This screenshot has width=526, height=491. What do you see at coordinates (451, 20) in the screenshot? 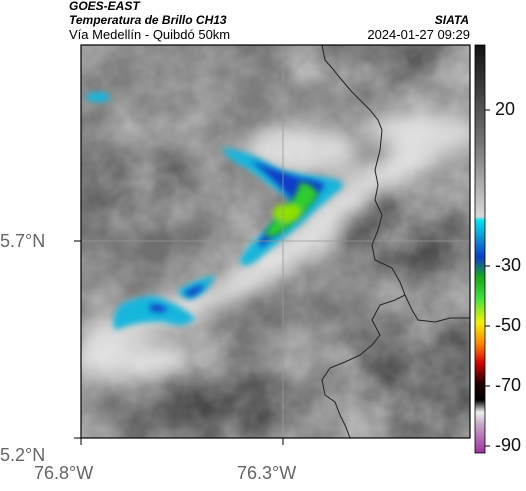
I see `organization-label: SIATA` at bounding box center [451, 20].